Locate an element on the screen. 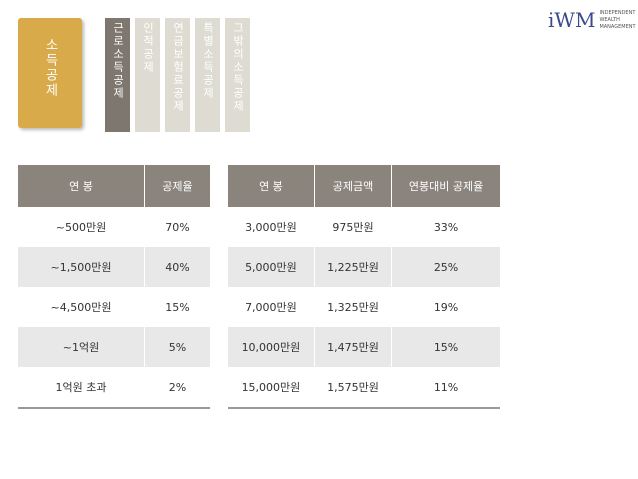 The width and height of the screenshot is (638, 479). header-cell: 연봉대비 공제율 is located at coordinates (445, 186).